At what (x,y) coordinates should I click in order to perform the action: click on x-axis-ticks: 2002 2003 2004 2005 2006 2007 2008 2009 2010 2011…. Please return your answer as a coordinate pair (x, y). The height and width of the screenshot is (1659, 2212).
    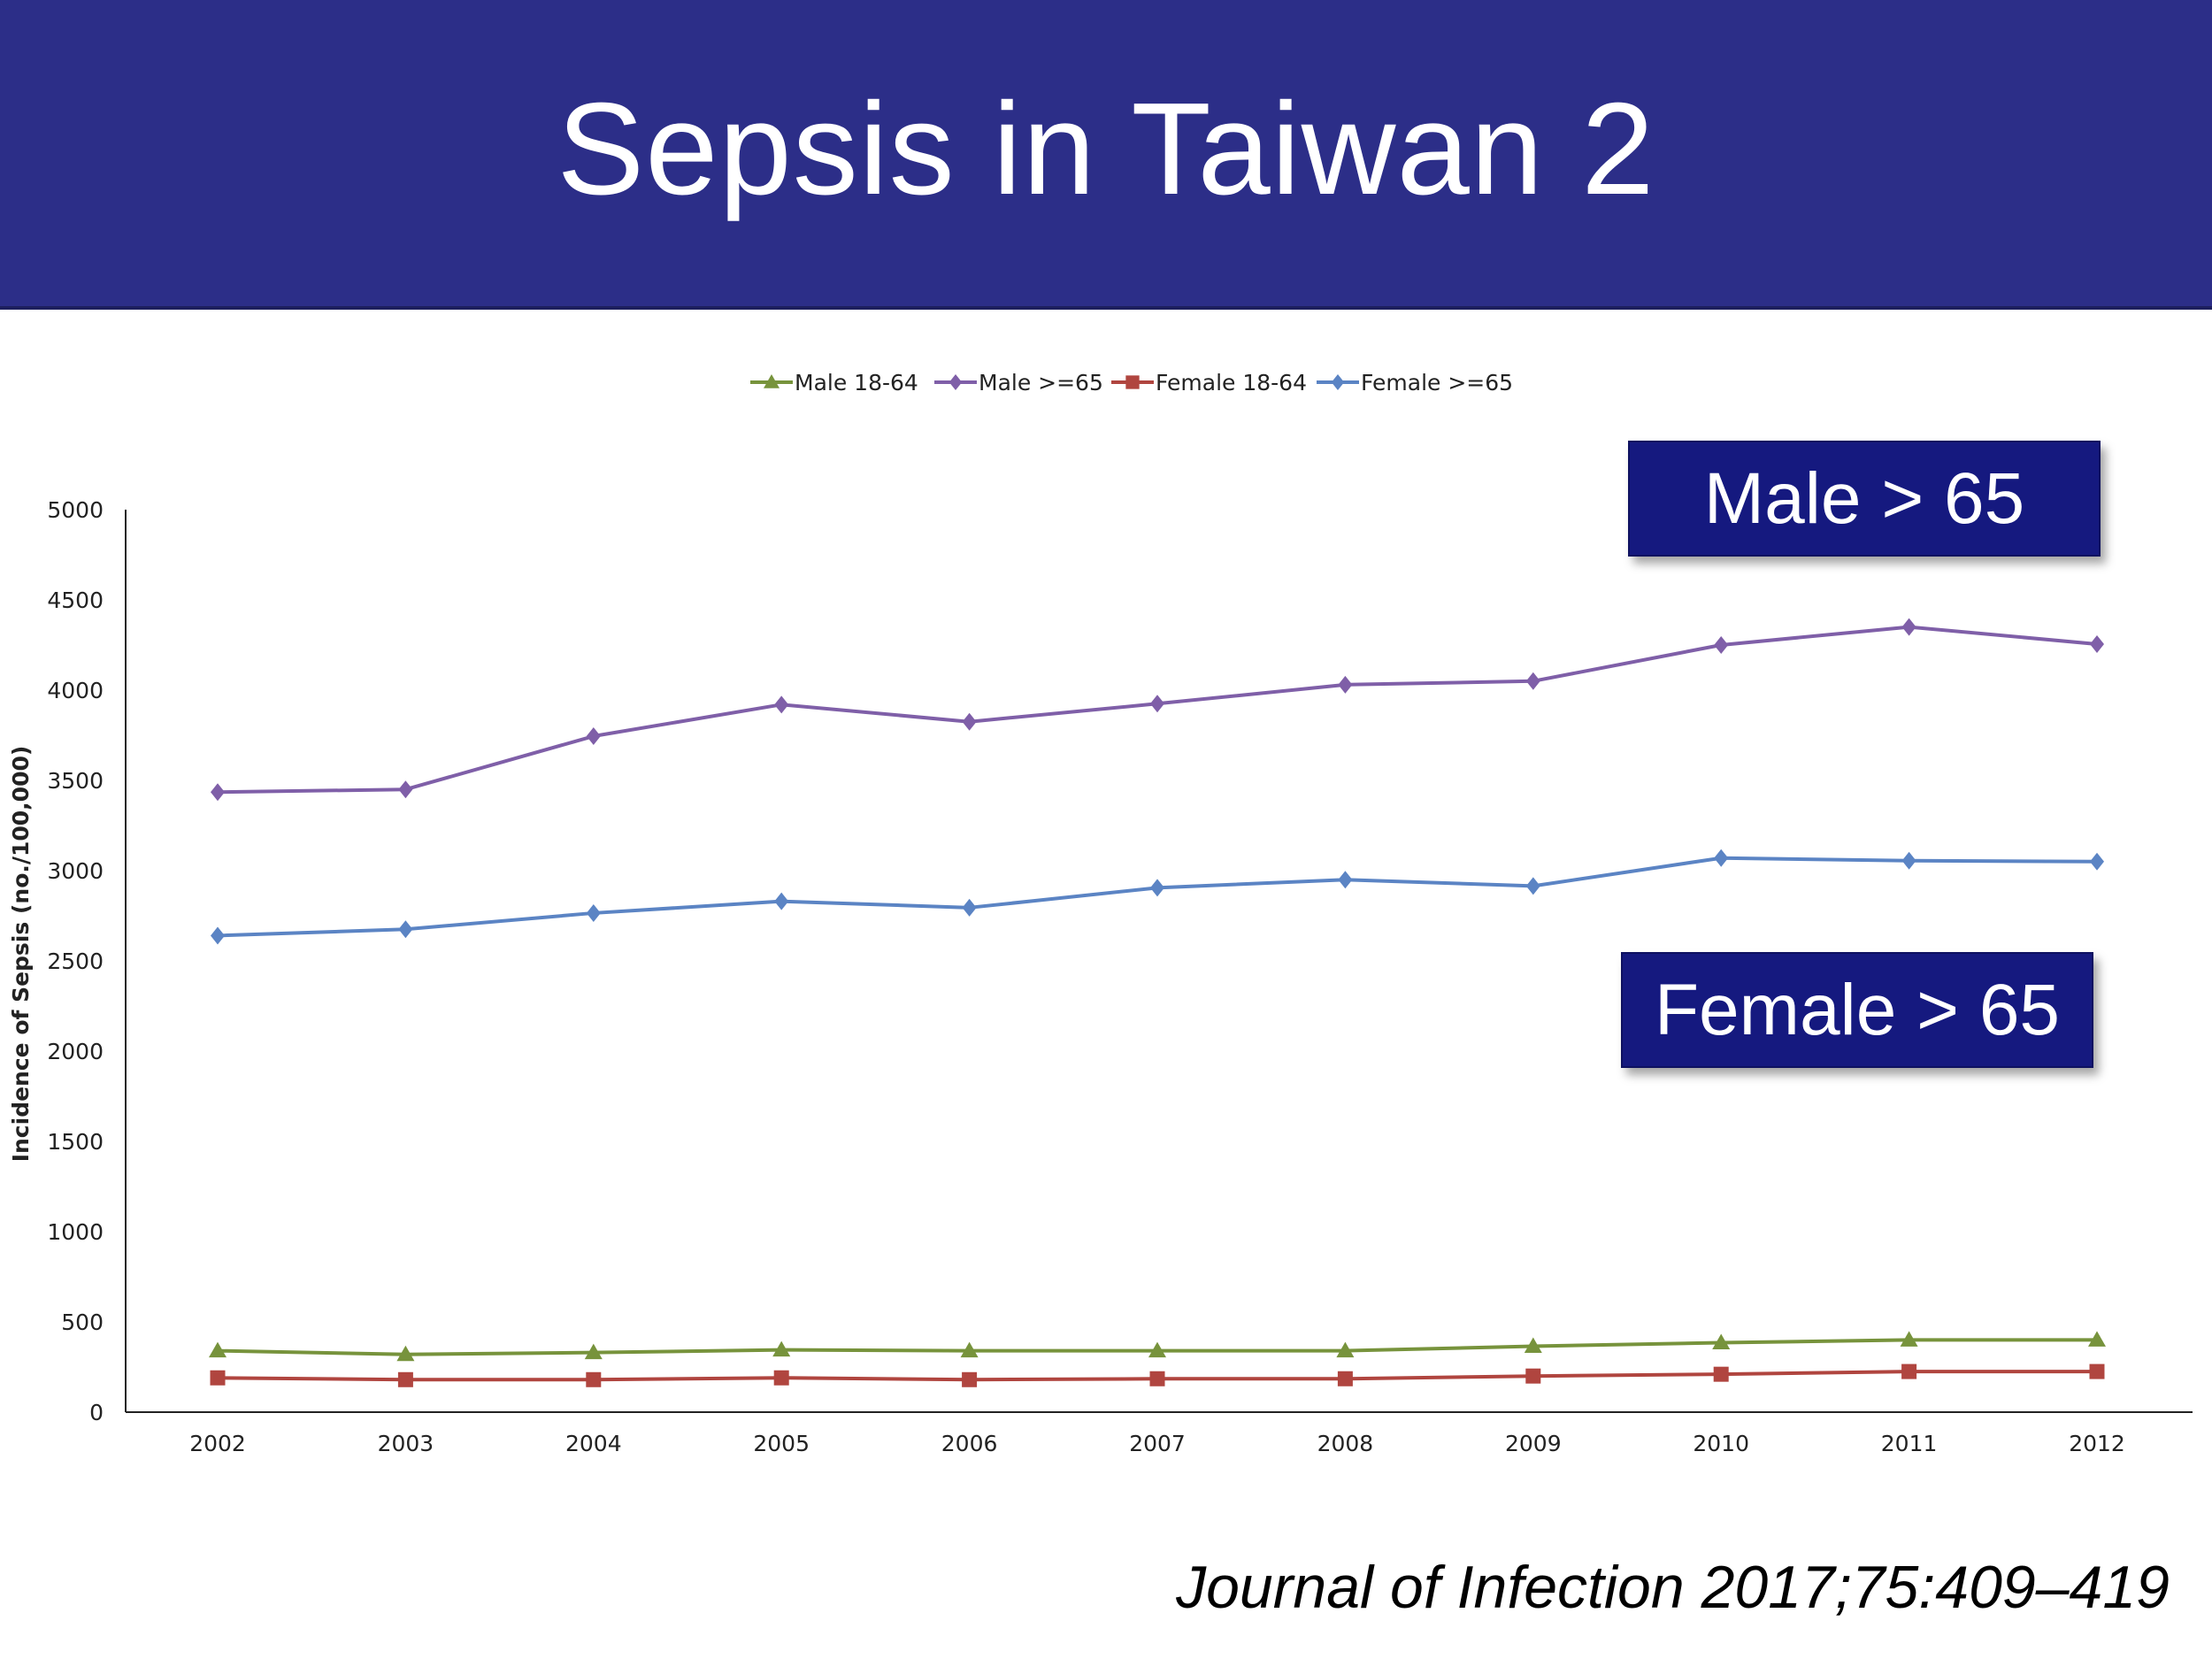
    Looking at the image, I should click on (1157, 1444).